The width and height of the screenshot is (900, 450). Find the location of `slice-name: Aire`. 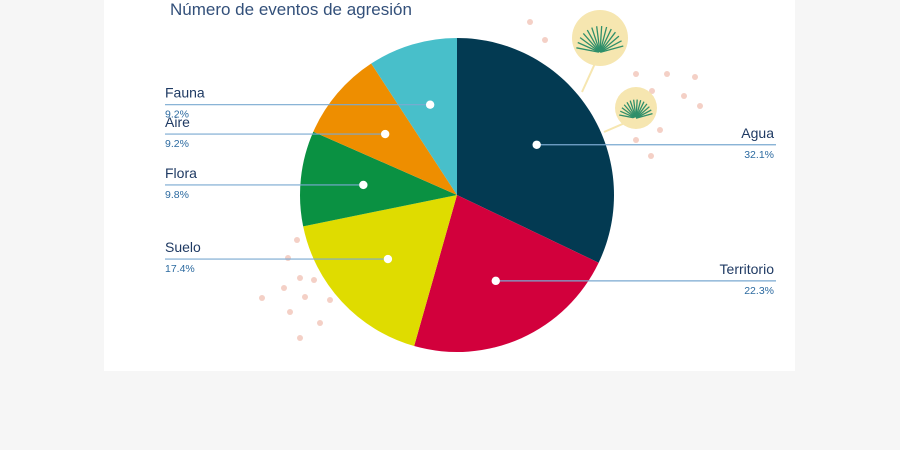

slice-name: Aire is located at coordinates (177, 122).